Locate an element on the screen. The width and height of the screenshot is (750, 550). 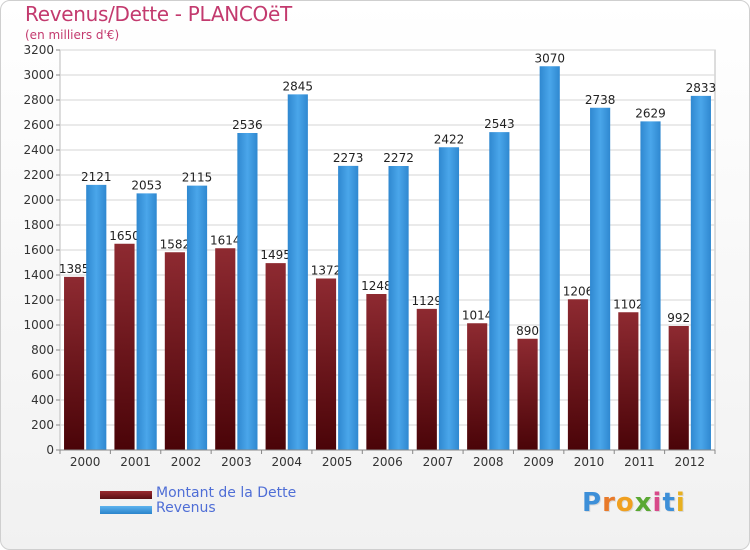
y-tick-label: 800 is located at coordinates (42, 350).